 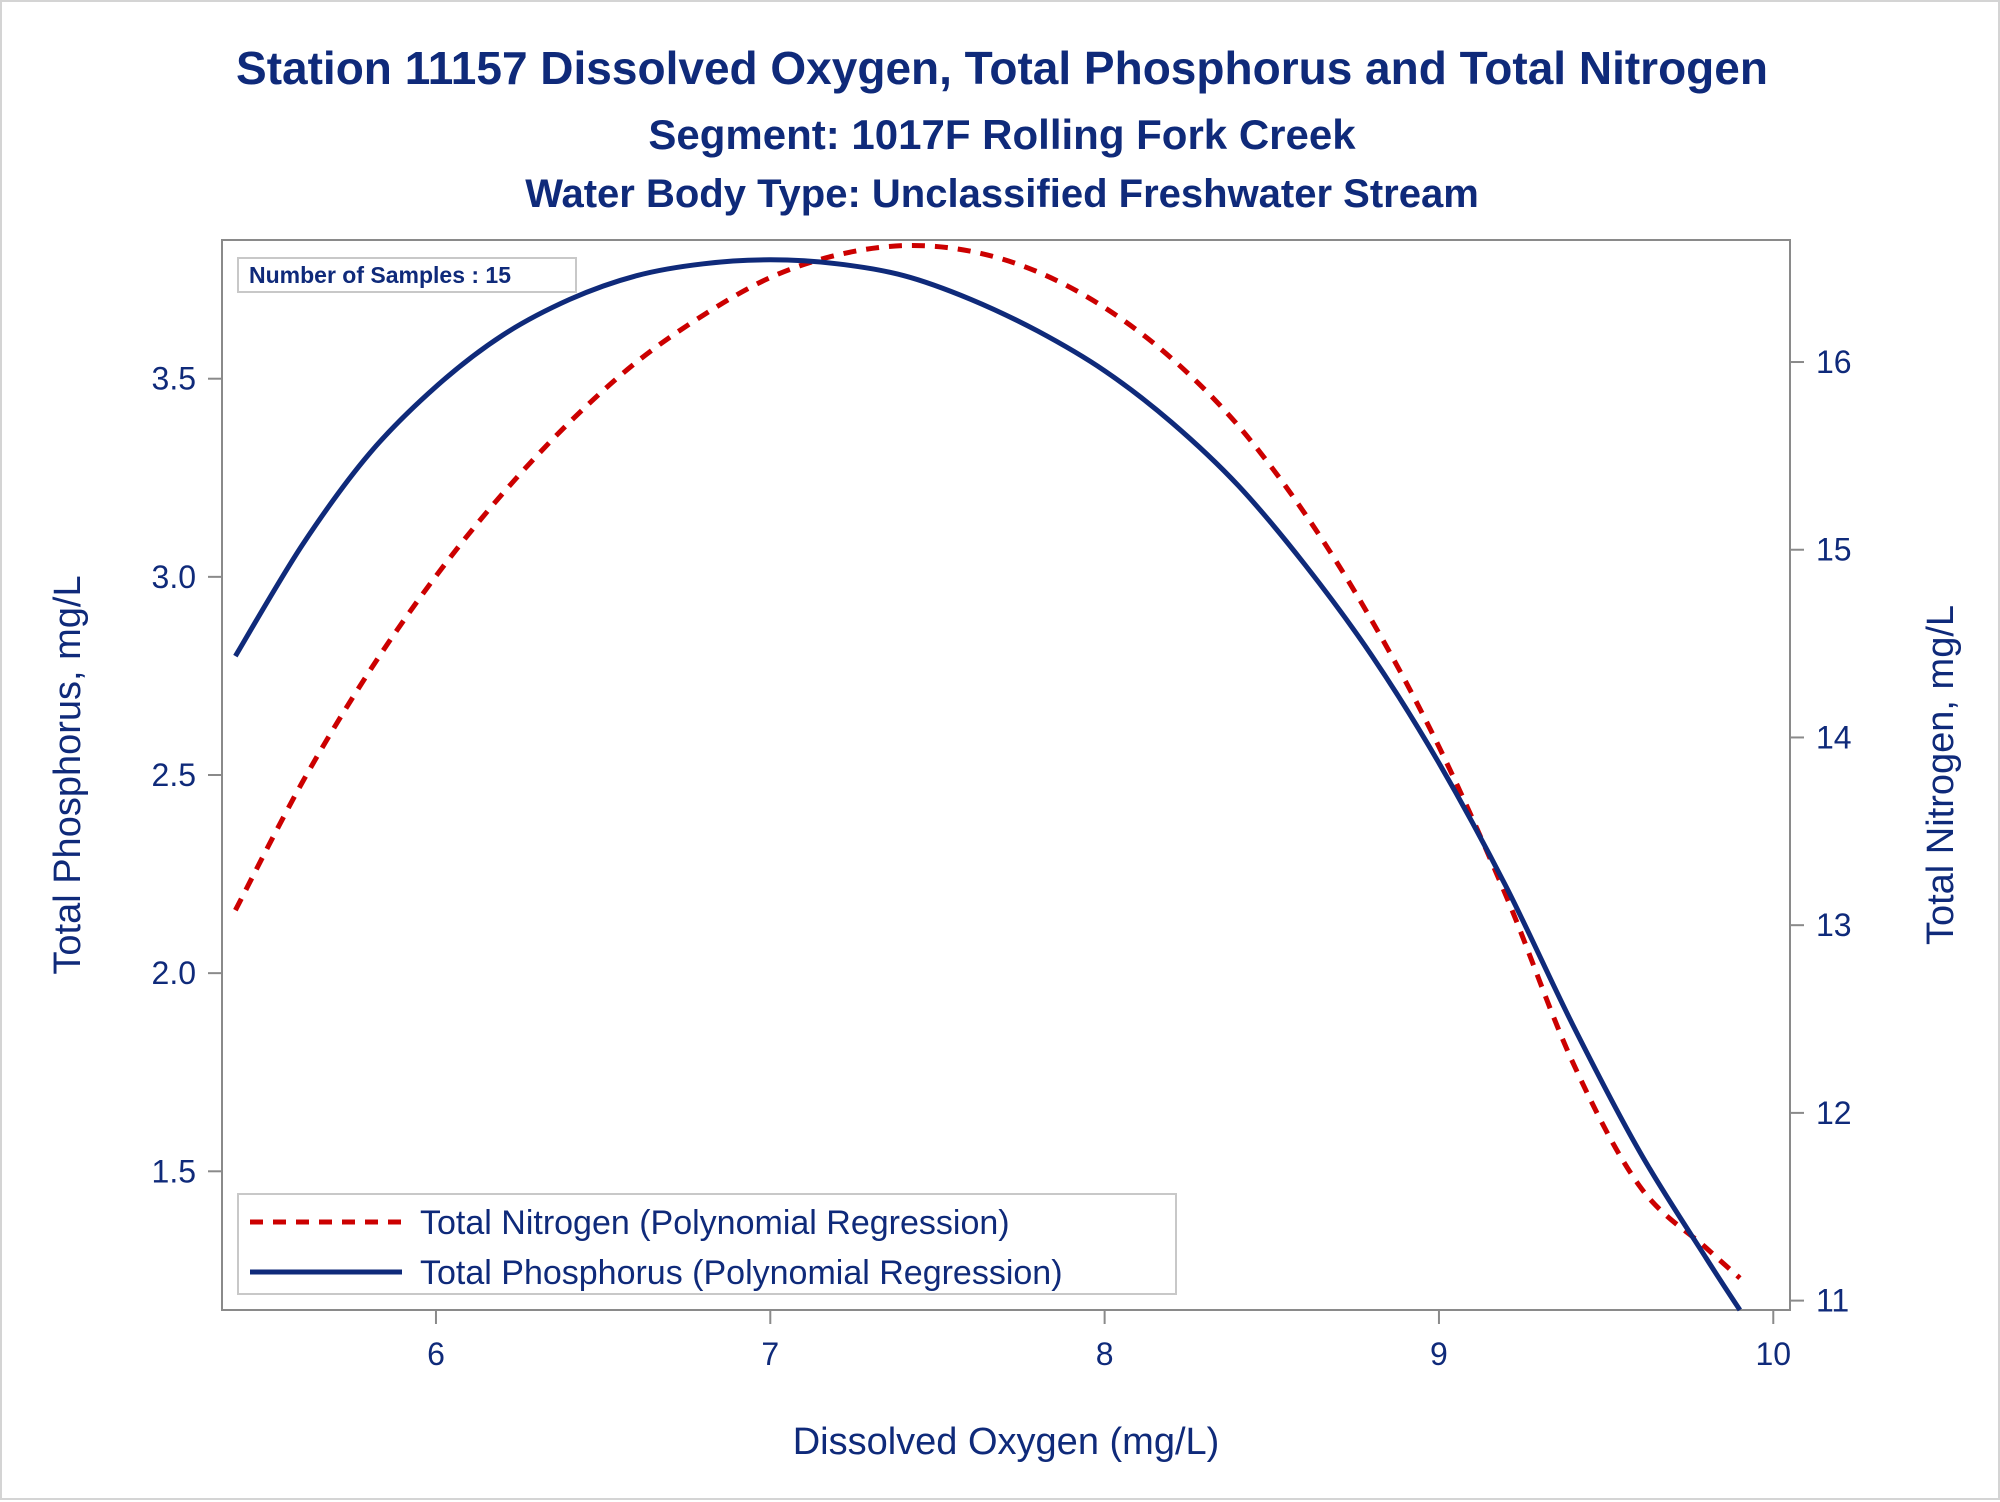 I want to click on x-tick-label: 6, so click(x=436, y=1354).